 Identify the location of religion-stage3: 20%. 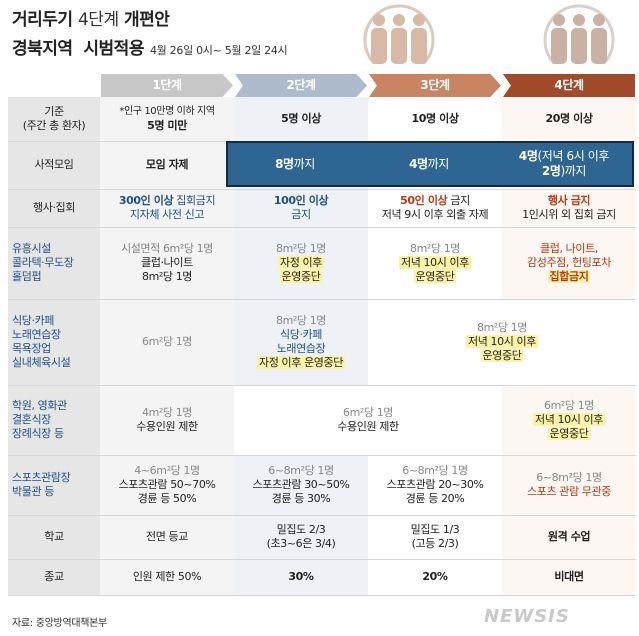
(435, 577).